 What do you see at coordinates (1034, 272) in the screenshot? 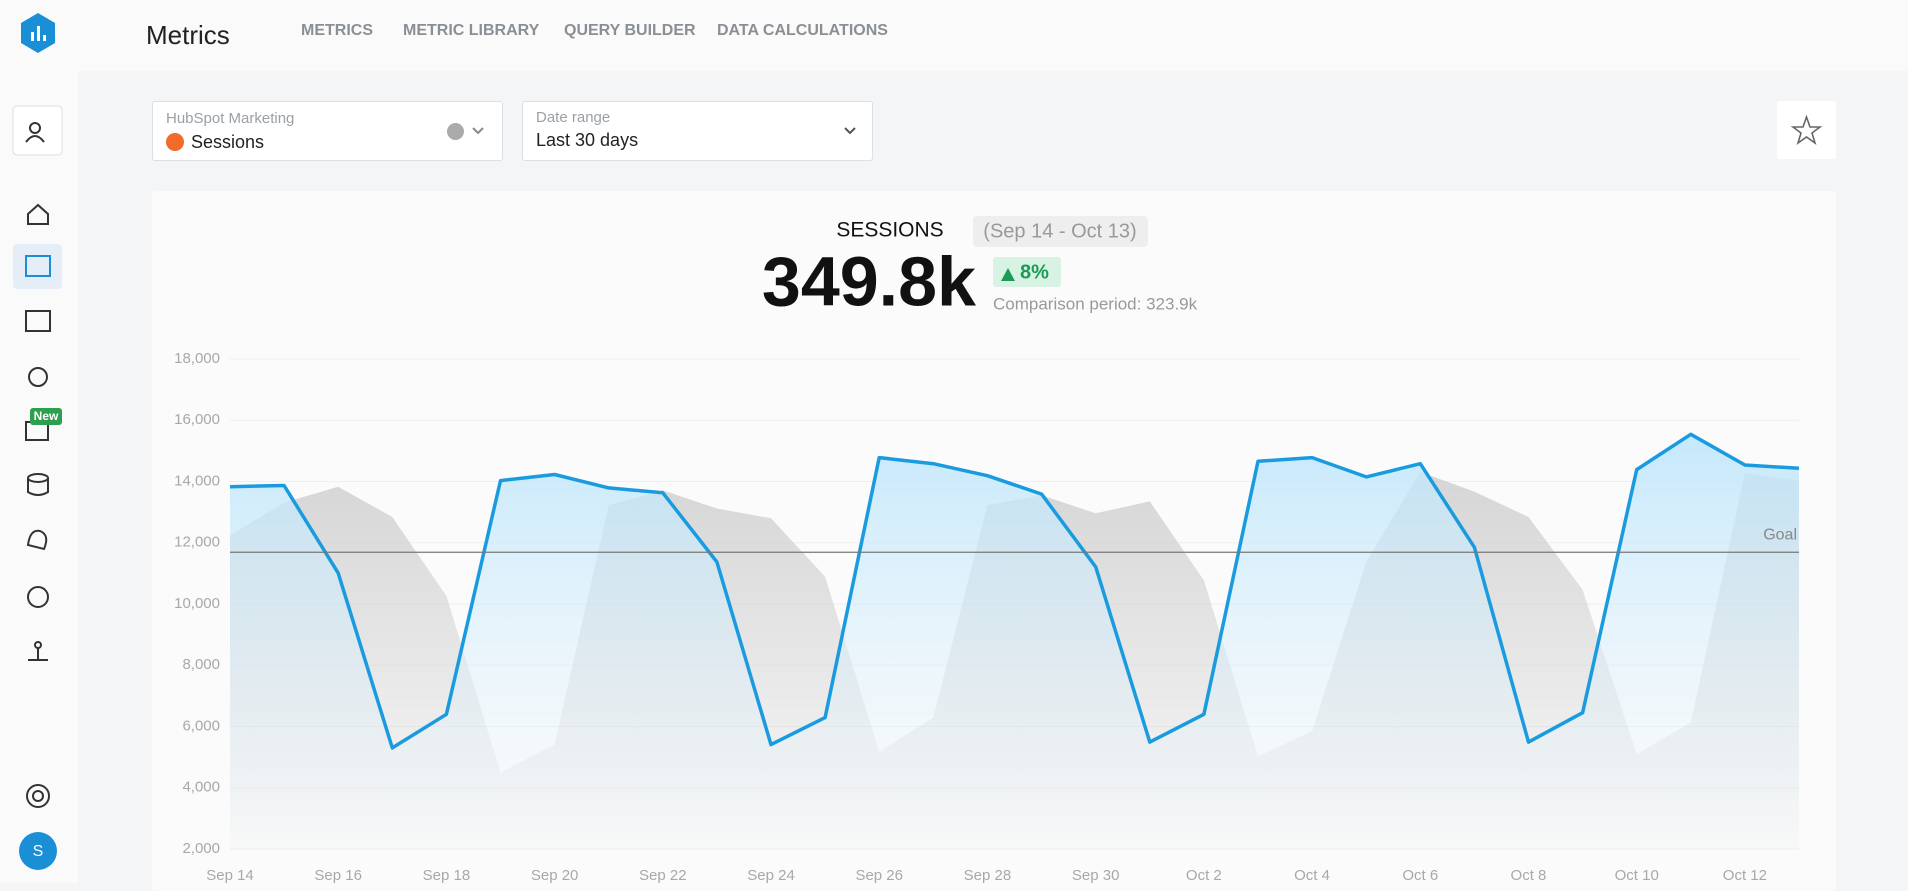
I see `change: 8%` at bounding box center [1034, 272].